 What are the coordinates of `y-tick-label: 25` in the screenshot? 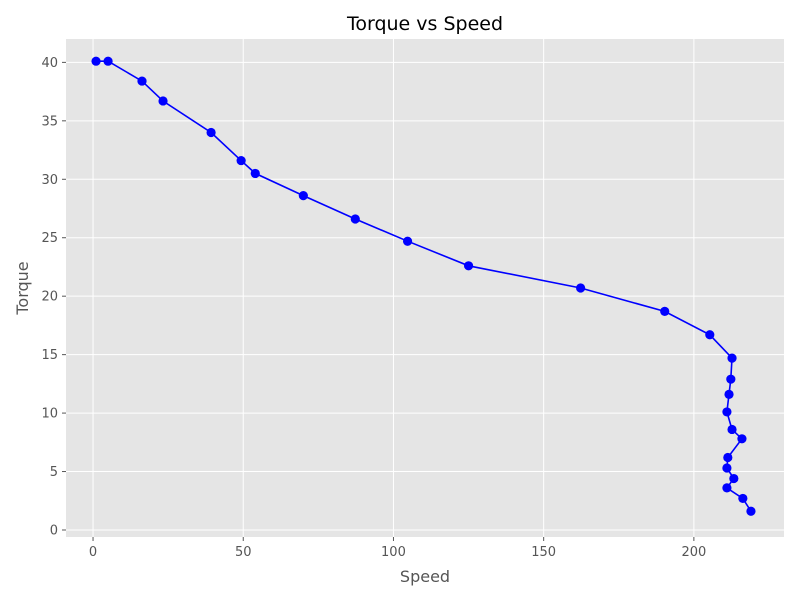 It's located at (49, 238).